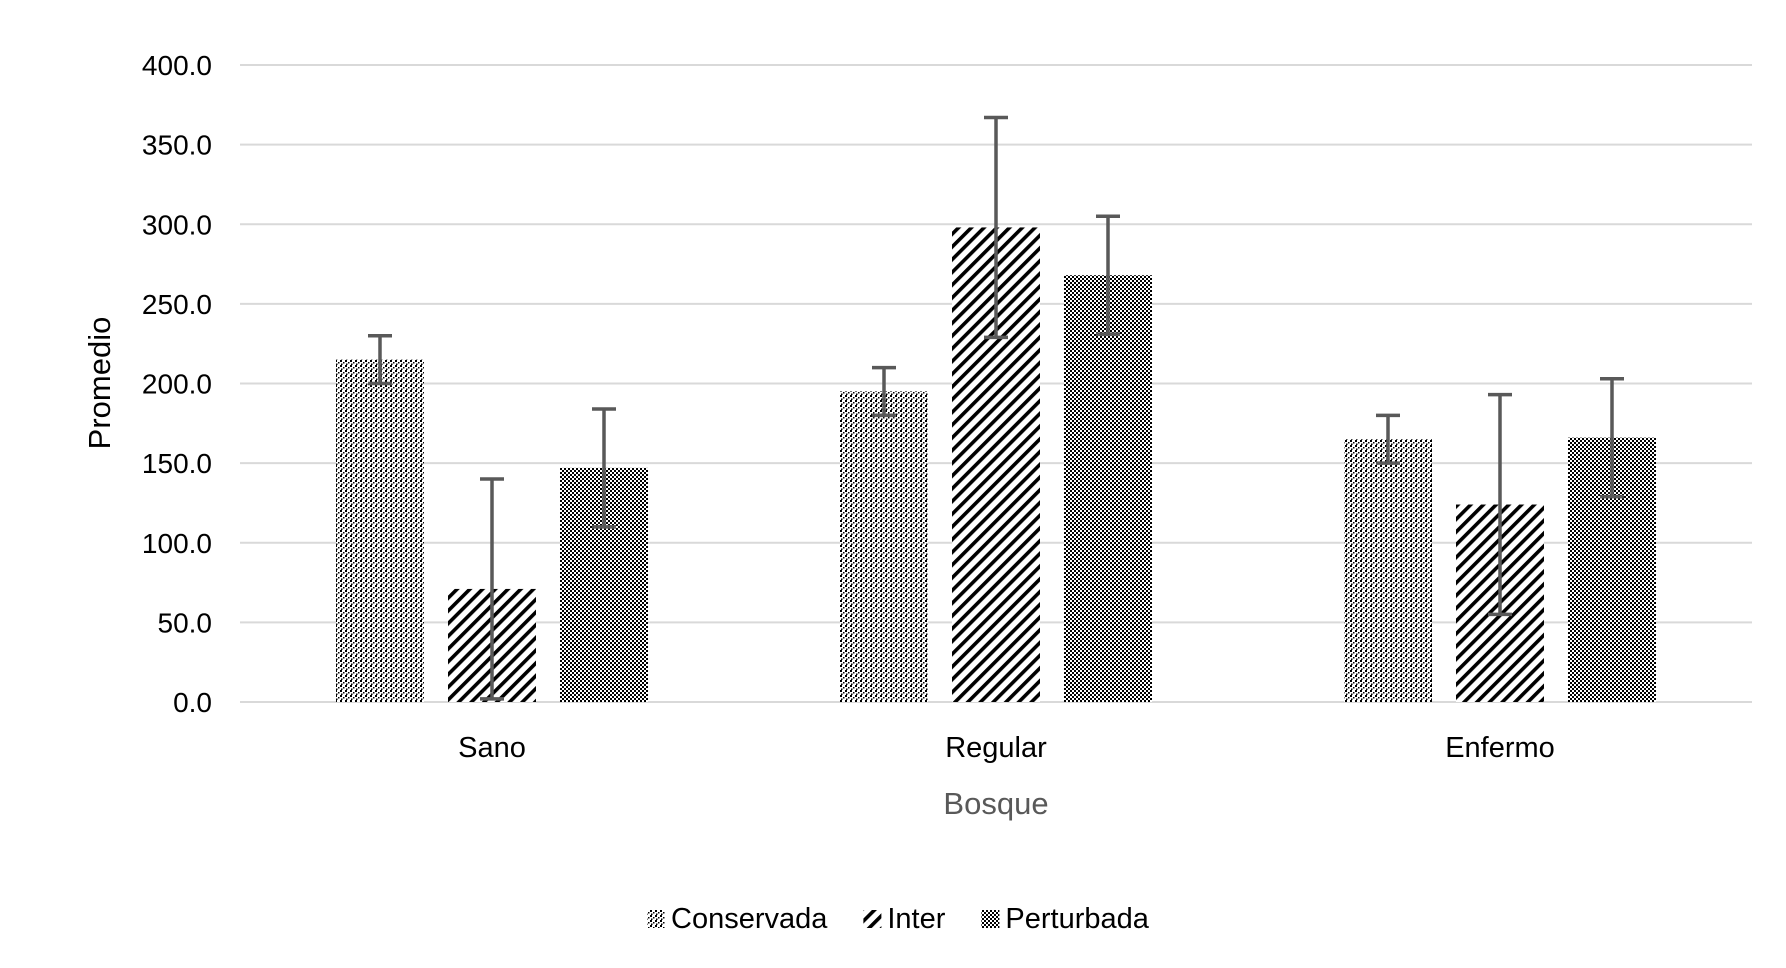 The width and height of the screenshot is (1786, 968). What do you see at coordinates (1500, 748) in the screenshot?
I see `x-category-label: Enfermo` at bounding box center [1500, 748].